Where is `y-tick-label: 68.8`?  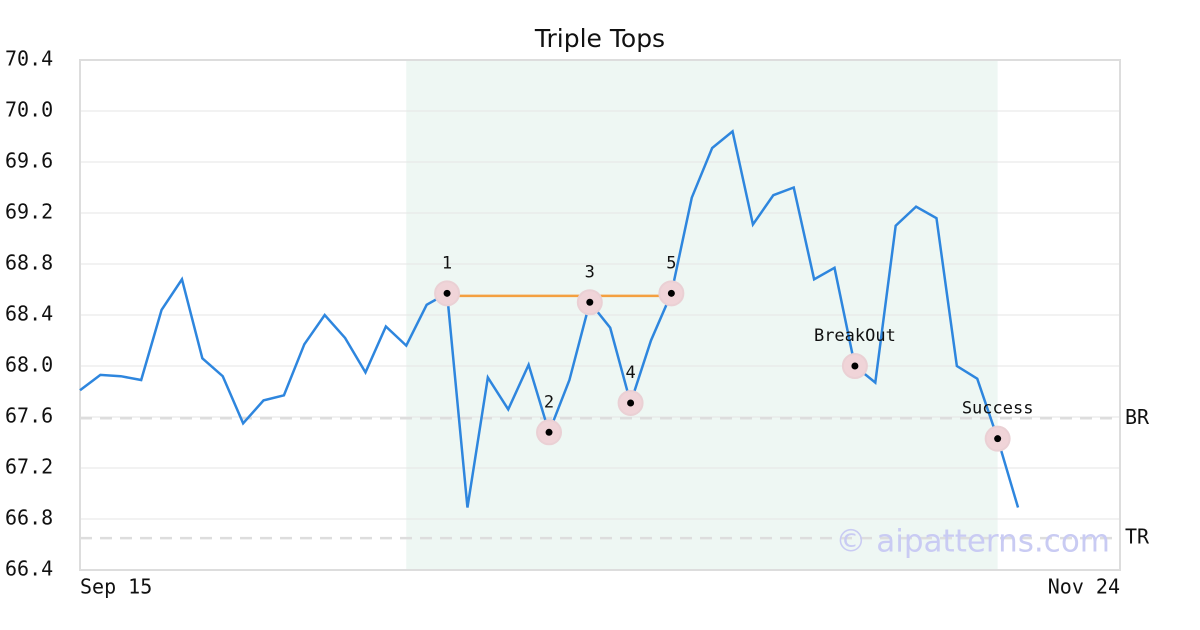 y-tick-label: 68.8 is located at coordinates (29, 263).